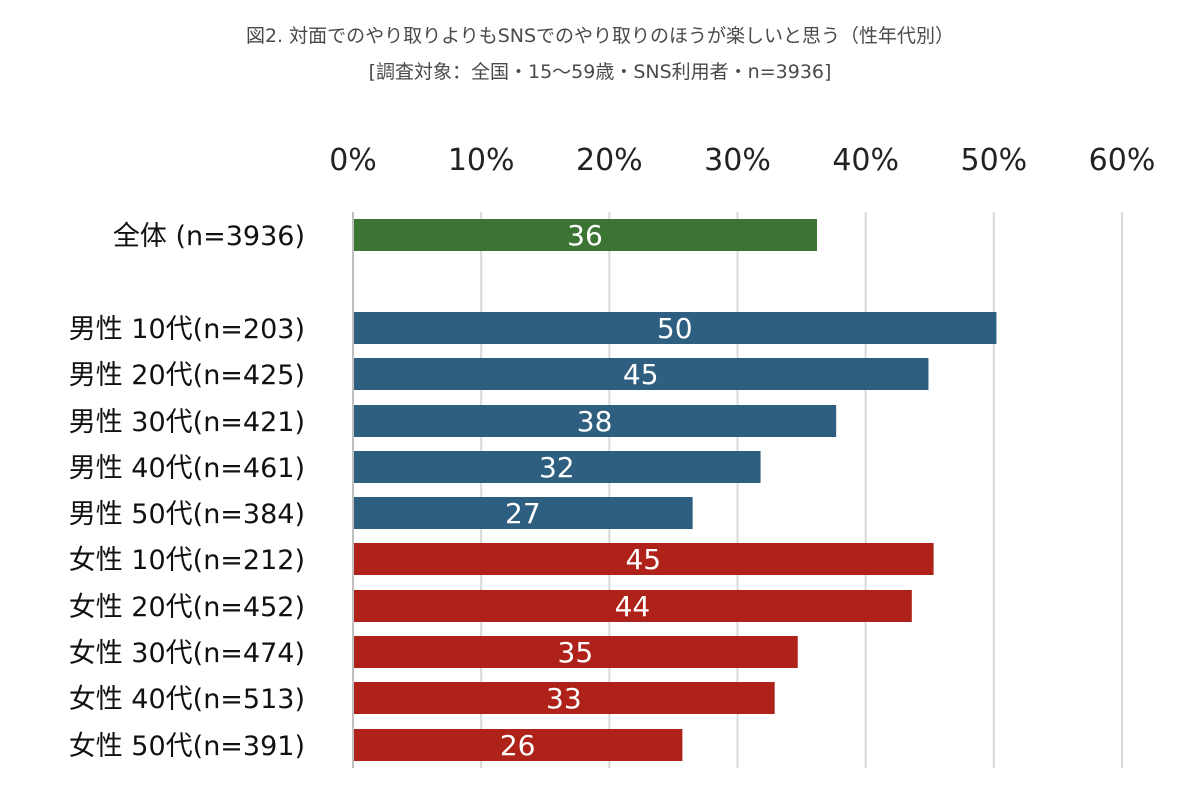  I want to click on data-label: 32, so click(557, 467).